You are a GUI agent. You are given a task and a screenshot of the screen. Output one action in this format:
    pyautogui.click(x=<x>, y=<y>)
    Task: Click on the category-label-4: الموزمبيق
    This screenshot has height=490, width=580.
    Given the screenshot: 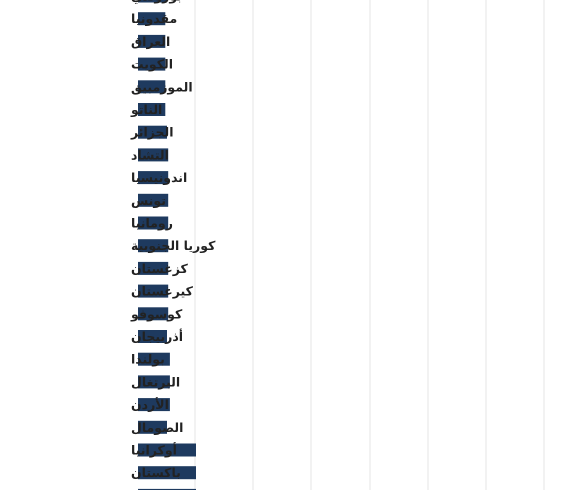 What is the action you would take?
    pyautogui.click(x=162, y=86)
    